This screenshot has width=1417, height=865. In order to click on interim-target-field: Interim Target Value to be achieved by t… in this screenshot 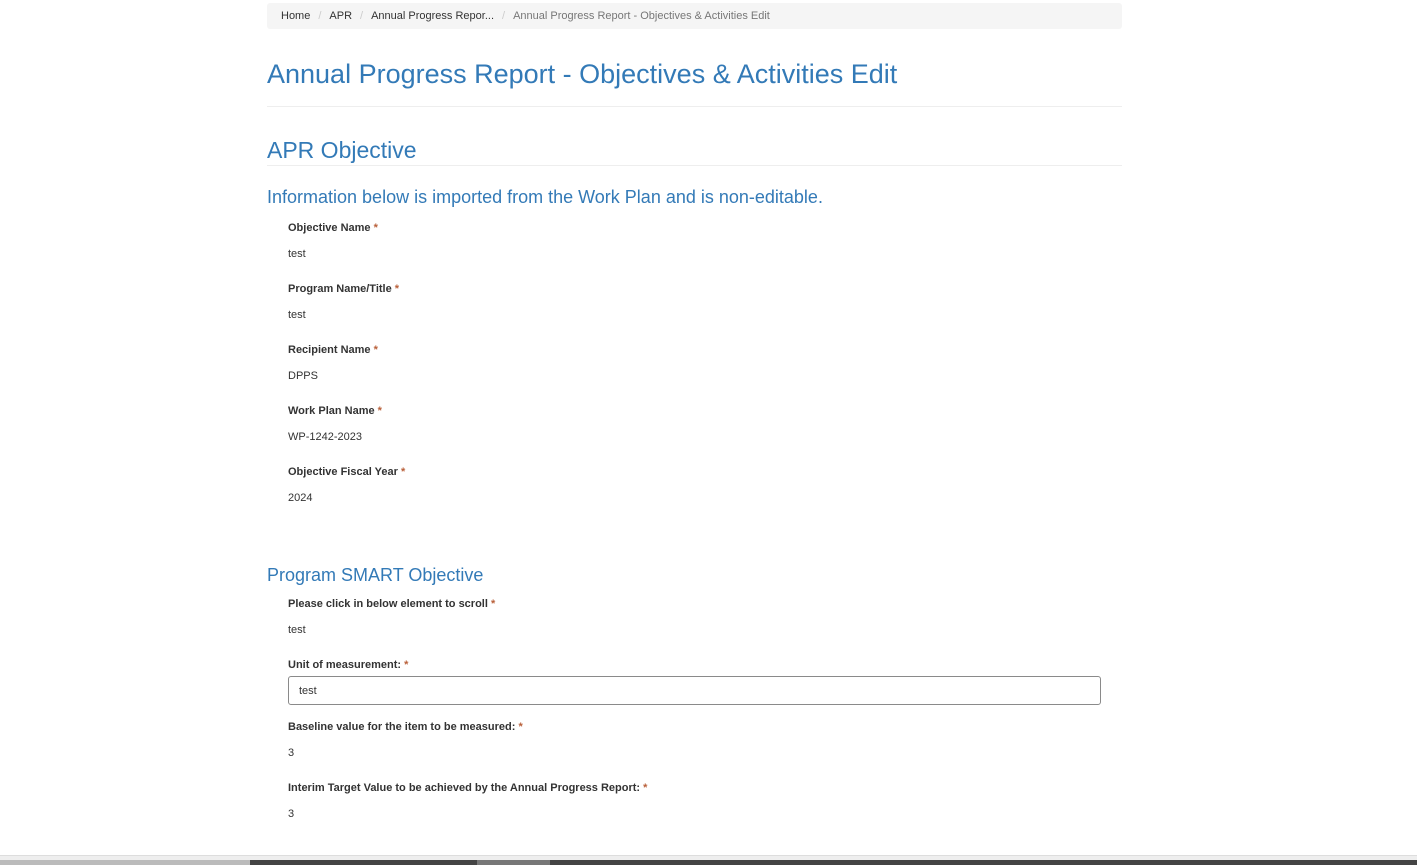, I will do `click(694, 805)`.